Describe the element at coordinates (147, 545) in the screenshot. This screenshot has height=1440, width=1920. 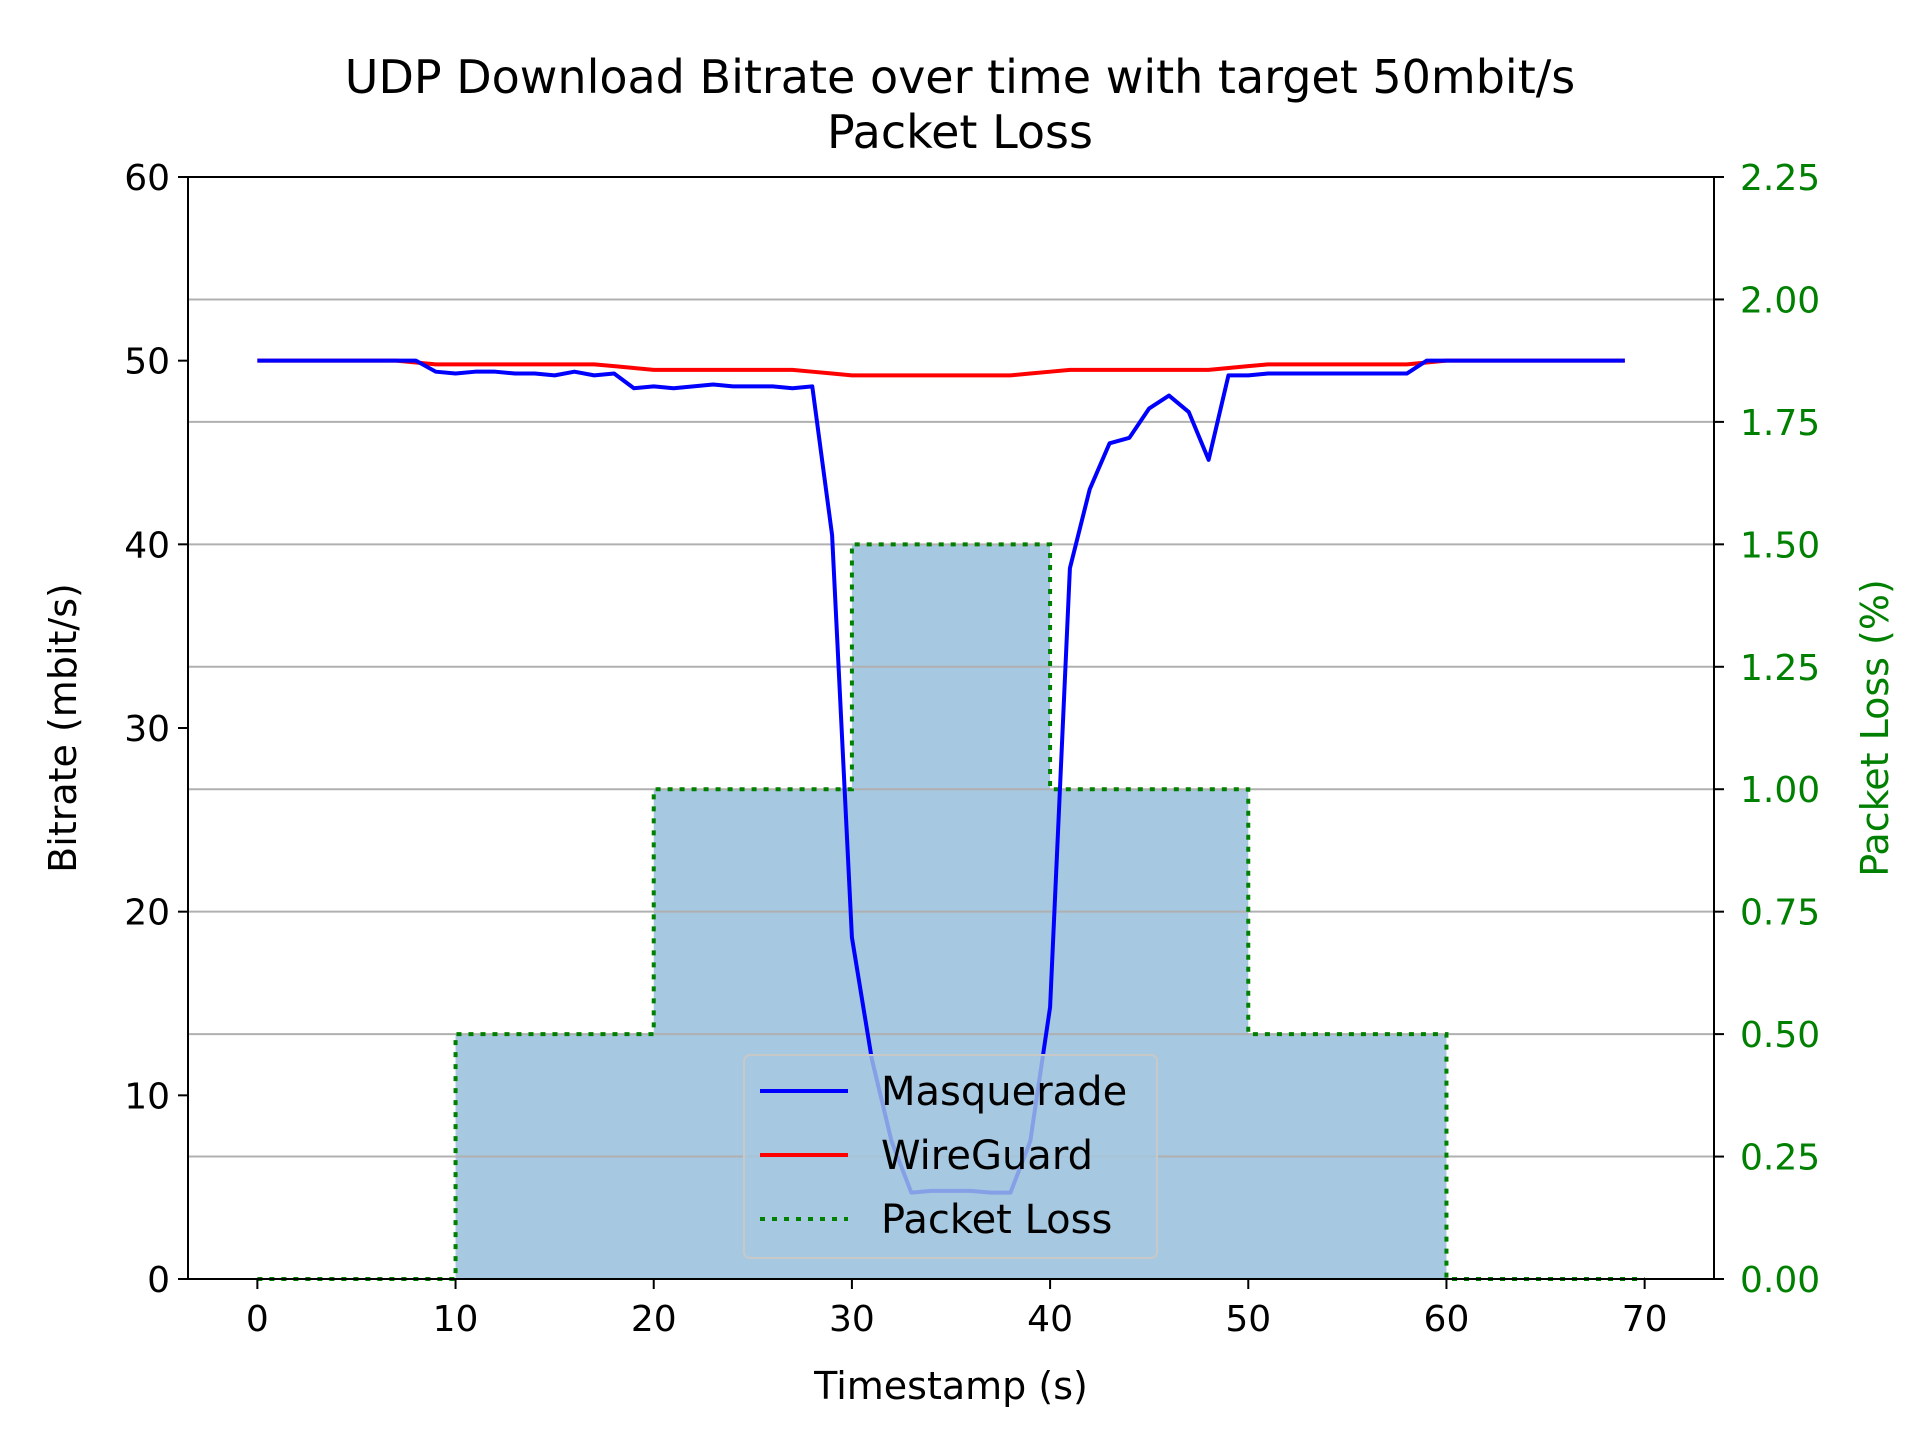
I see `y-tick-label: 40` at that location.